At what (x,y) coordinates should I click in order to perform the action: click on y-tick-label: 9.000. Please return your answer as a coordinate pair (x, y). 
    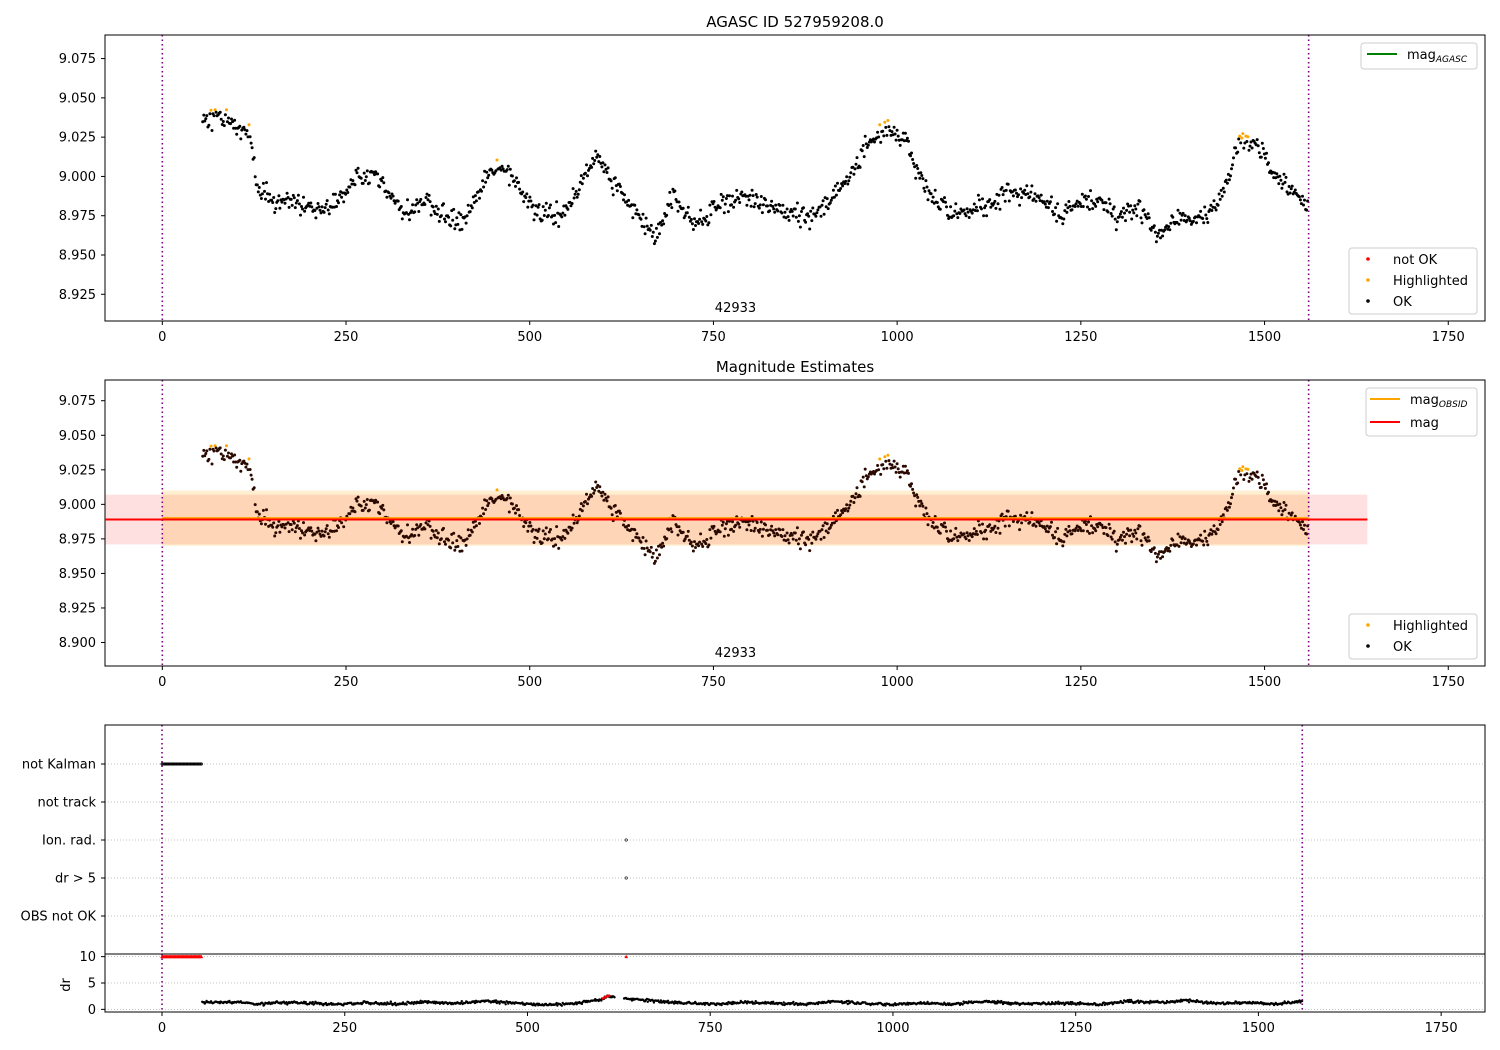
    Looking at the image, I should click on (77, 505).